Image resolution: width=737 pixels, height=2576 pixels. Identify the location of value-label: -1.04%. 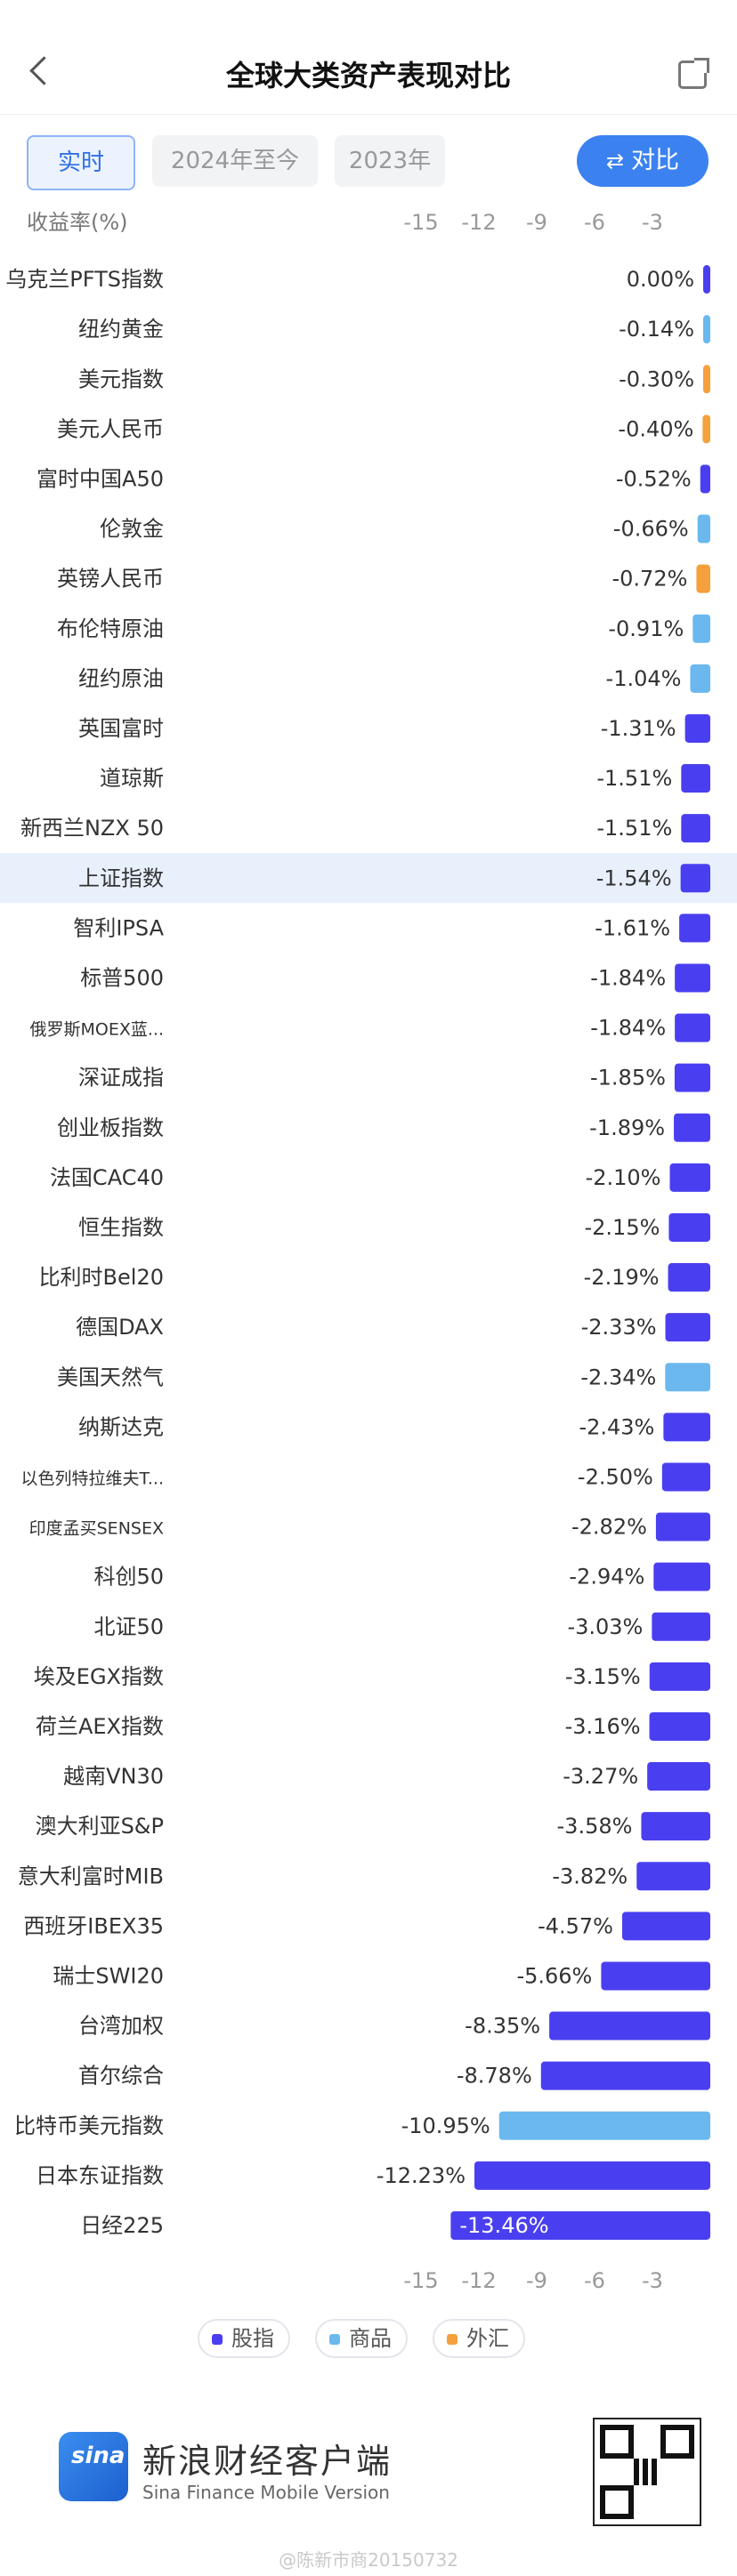
(644, 678).